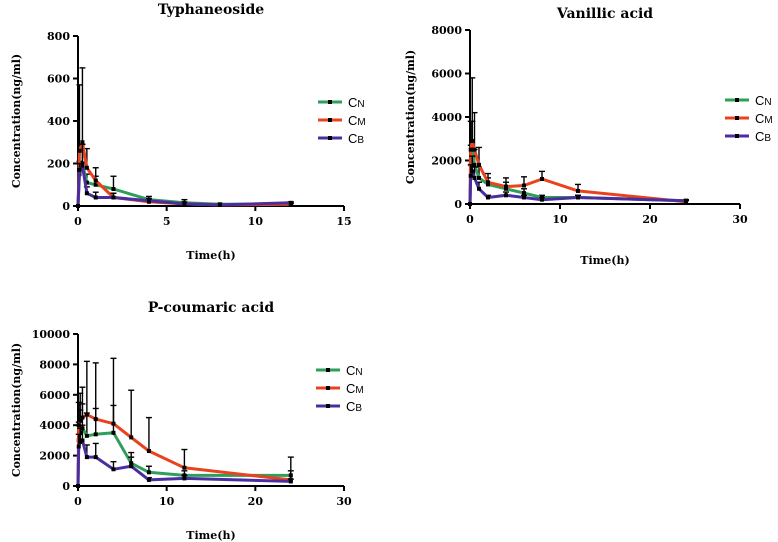 This screenshot has height=542, width=778. I want to click on x-axis-label: Time(h), so click(210, 255).